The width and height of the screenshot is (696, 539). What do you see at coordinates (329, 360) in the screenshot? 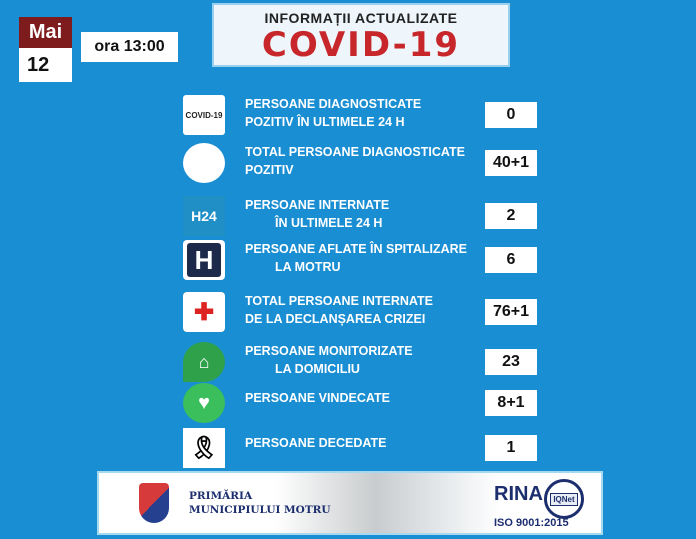
I see `stat-label: PERSOANE MONITORIZATE LA DOMICILIU` at bounding box center [329, 360].